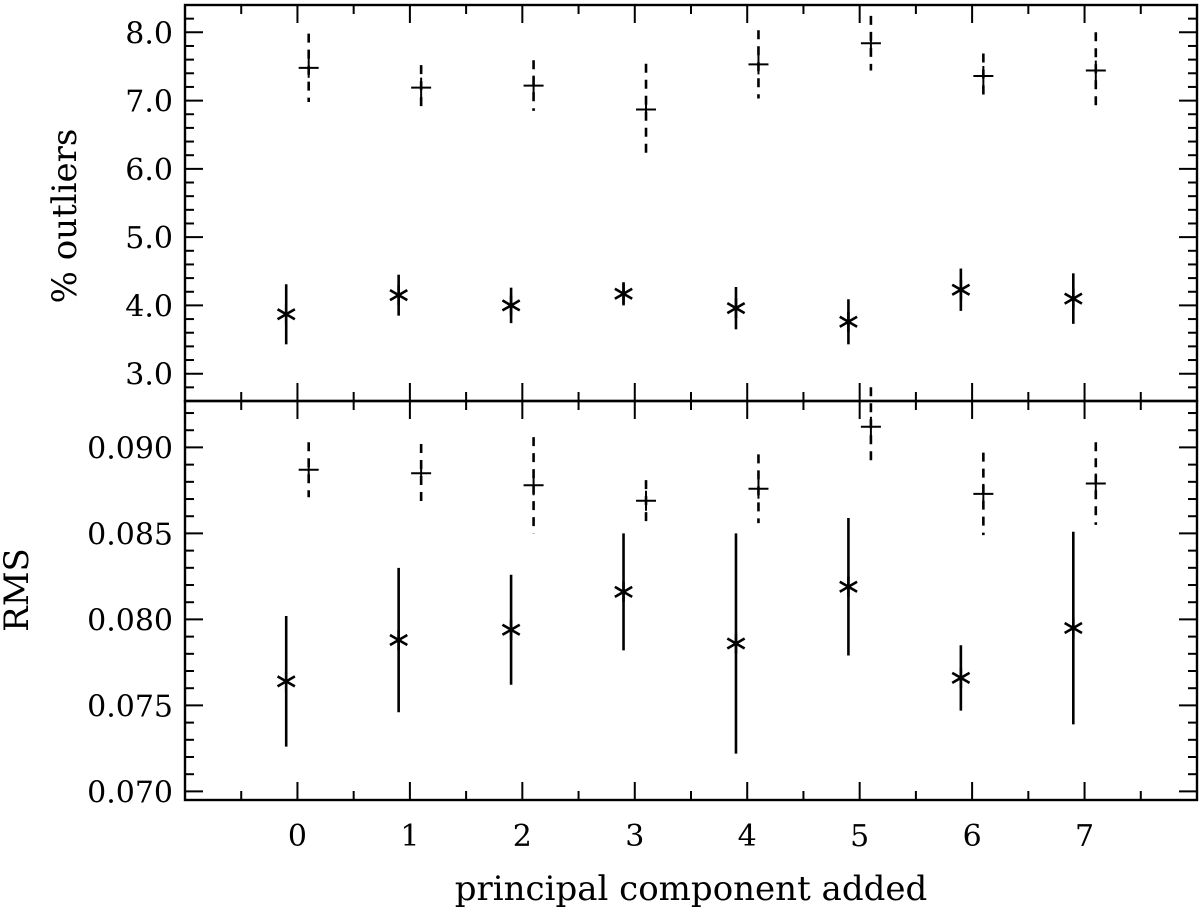  I want to click on top-y-tick-label: 8.0, so click(149, 33).